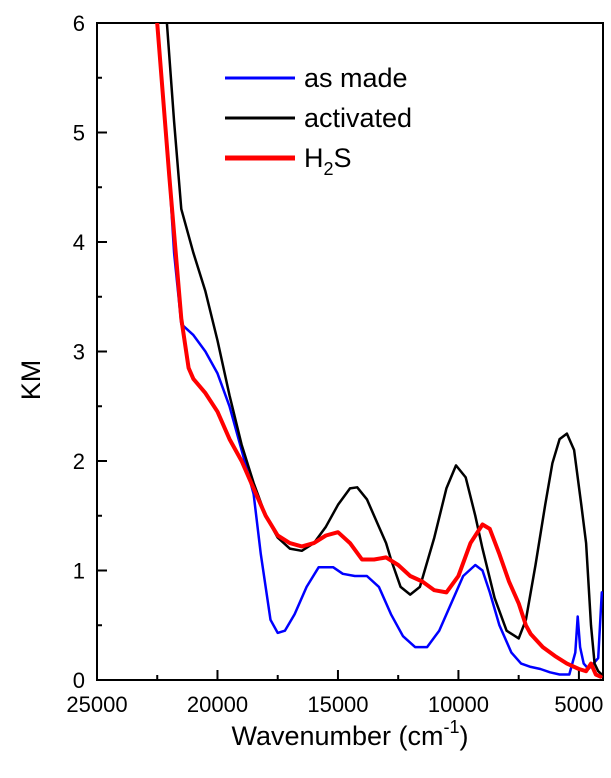  Describe the element at coordinates (464, 736) in the screenshot. I see `x-axis-title-suffix: )` at that location.